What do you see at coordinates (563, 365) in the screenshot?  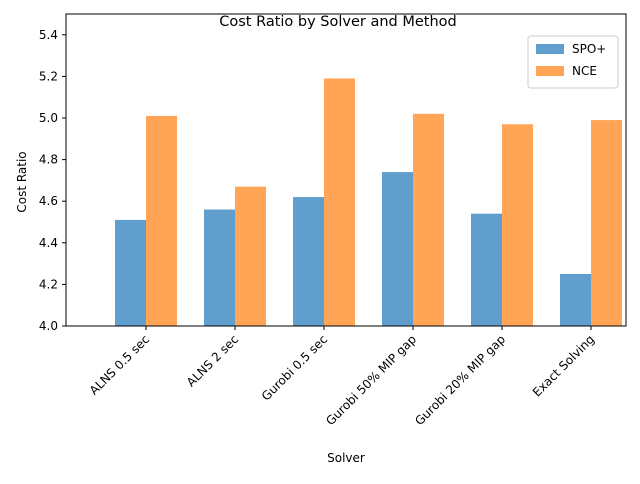 I see `x-tick-label: Exact Solving` at bounding box center [563, 365].